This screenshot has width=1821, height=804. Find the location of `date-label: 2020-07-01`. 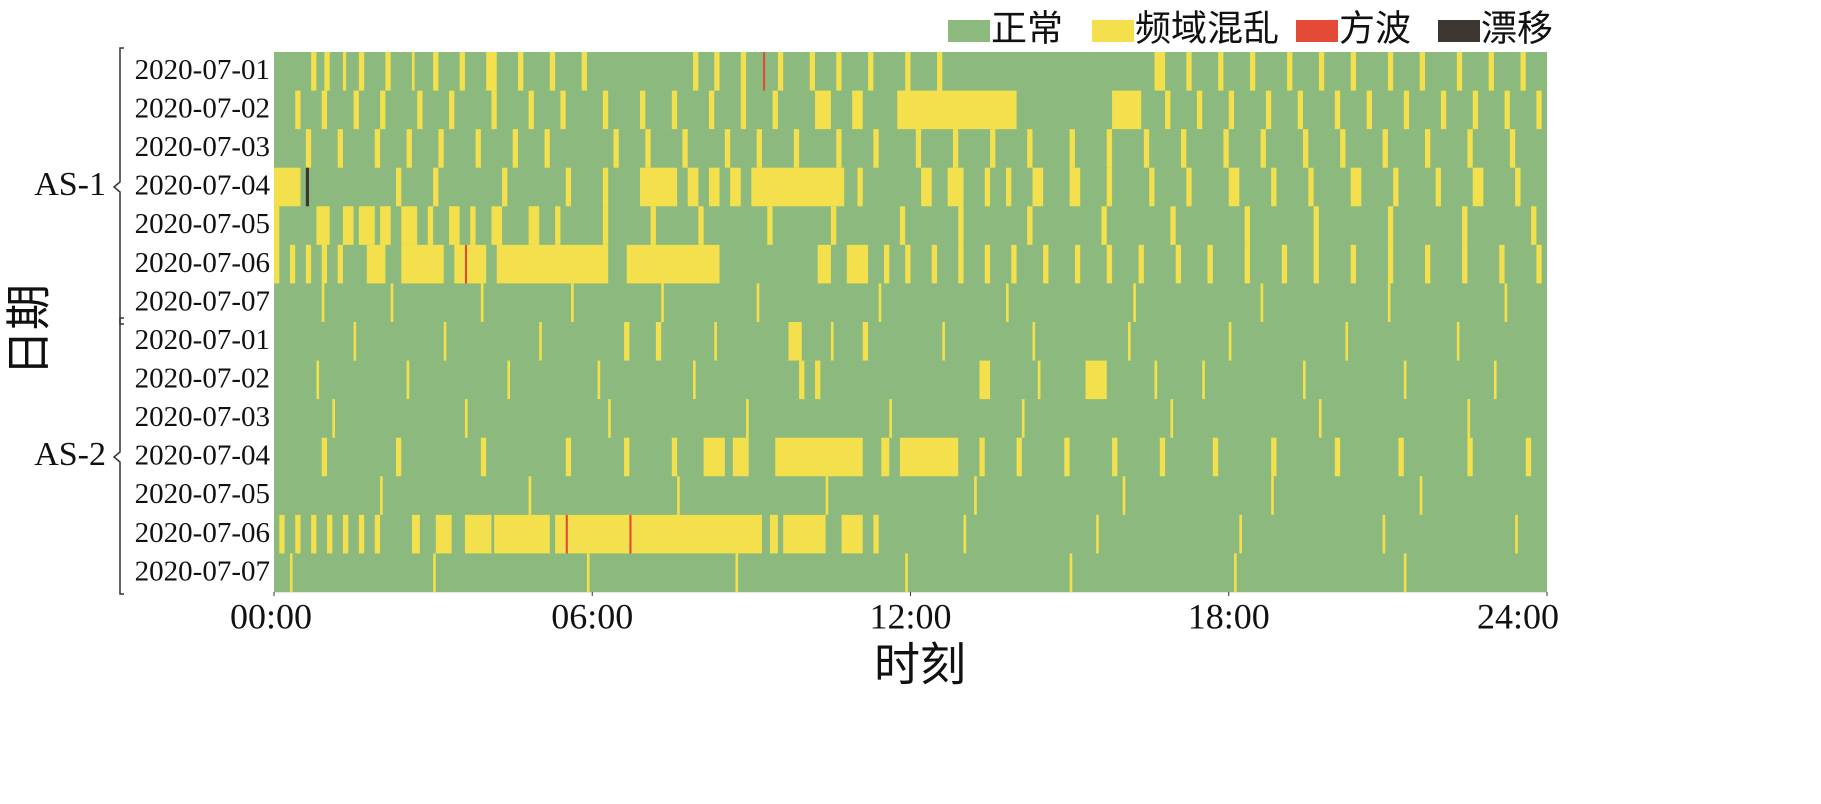

date-label: 2020-07-01 is located at coordinates (202, 340).